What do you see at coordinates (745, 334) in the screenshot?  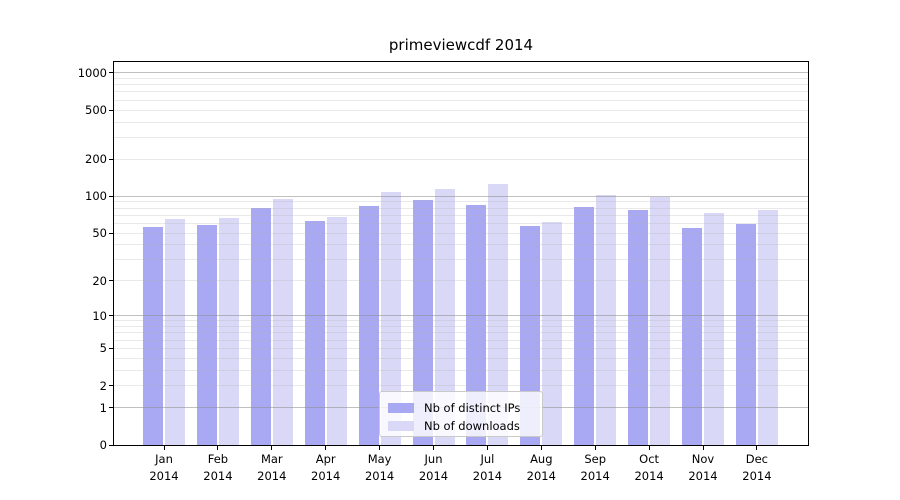 I see `bar-ips-dec` at bounding box center [745, 334].